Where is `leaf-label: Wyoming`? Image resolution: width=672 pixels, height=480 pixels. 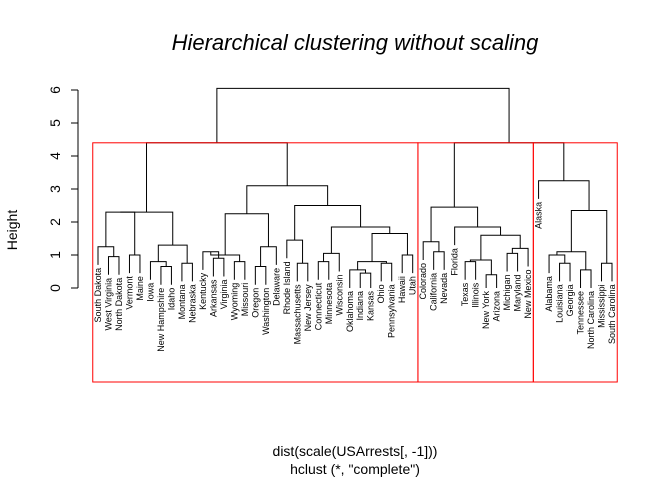 leaf-label: Wyoming is located at coordinates (234, 301).